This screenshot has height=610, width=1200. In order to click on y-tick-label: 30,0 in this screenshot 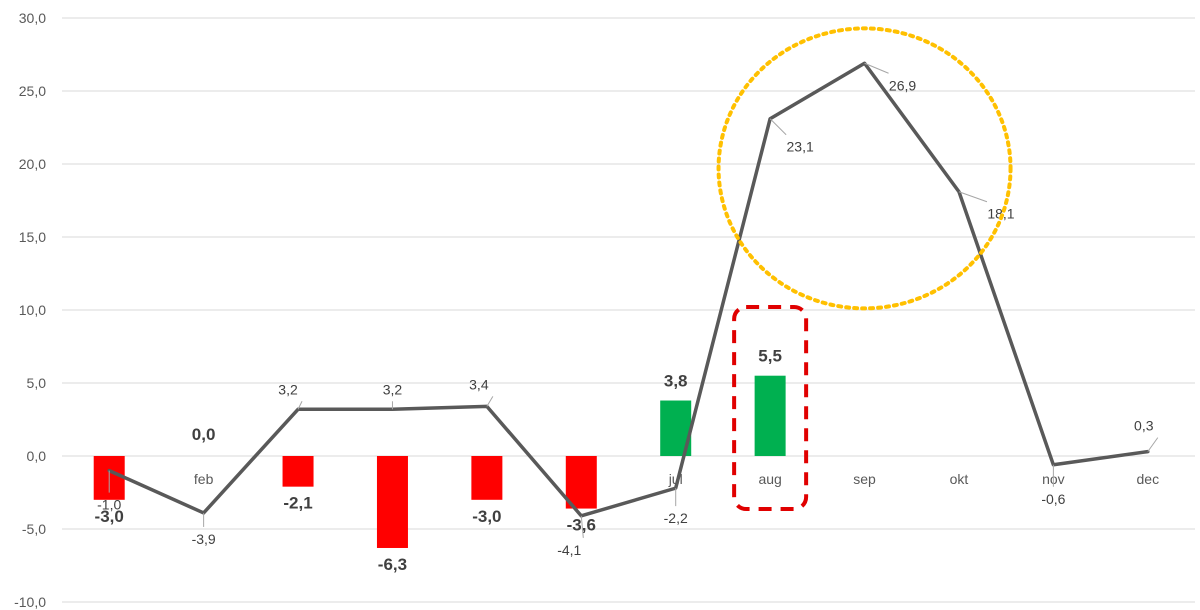, I will do `click(32, 18)`.